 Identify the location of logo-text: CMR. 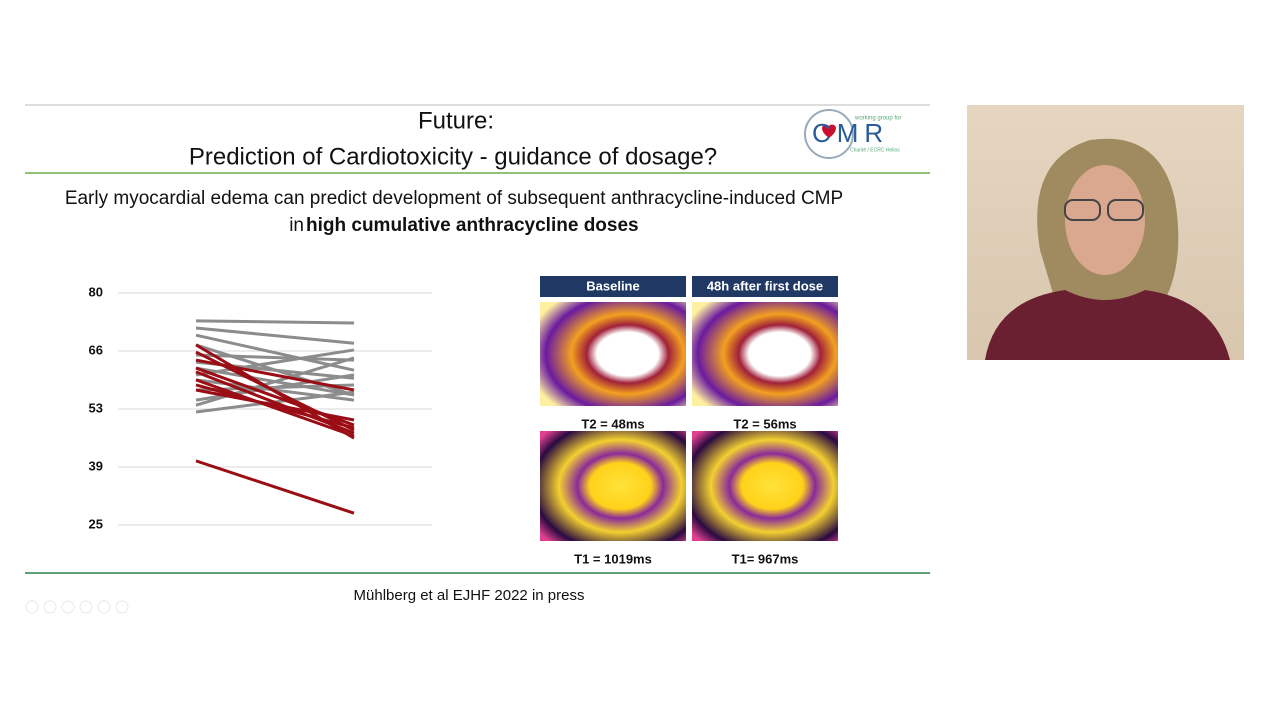
(850, 133).